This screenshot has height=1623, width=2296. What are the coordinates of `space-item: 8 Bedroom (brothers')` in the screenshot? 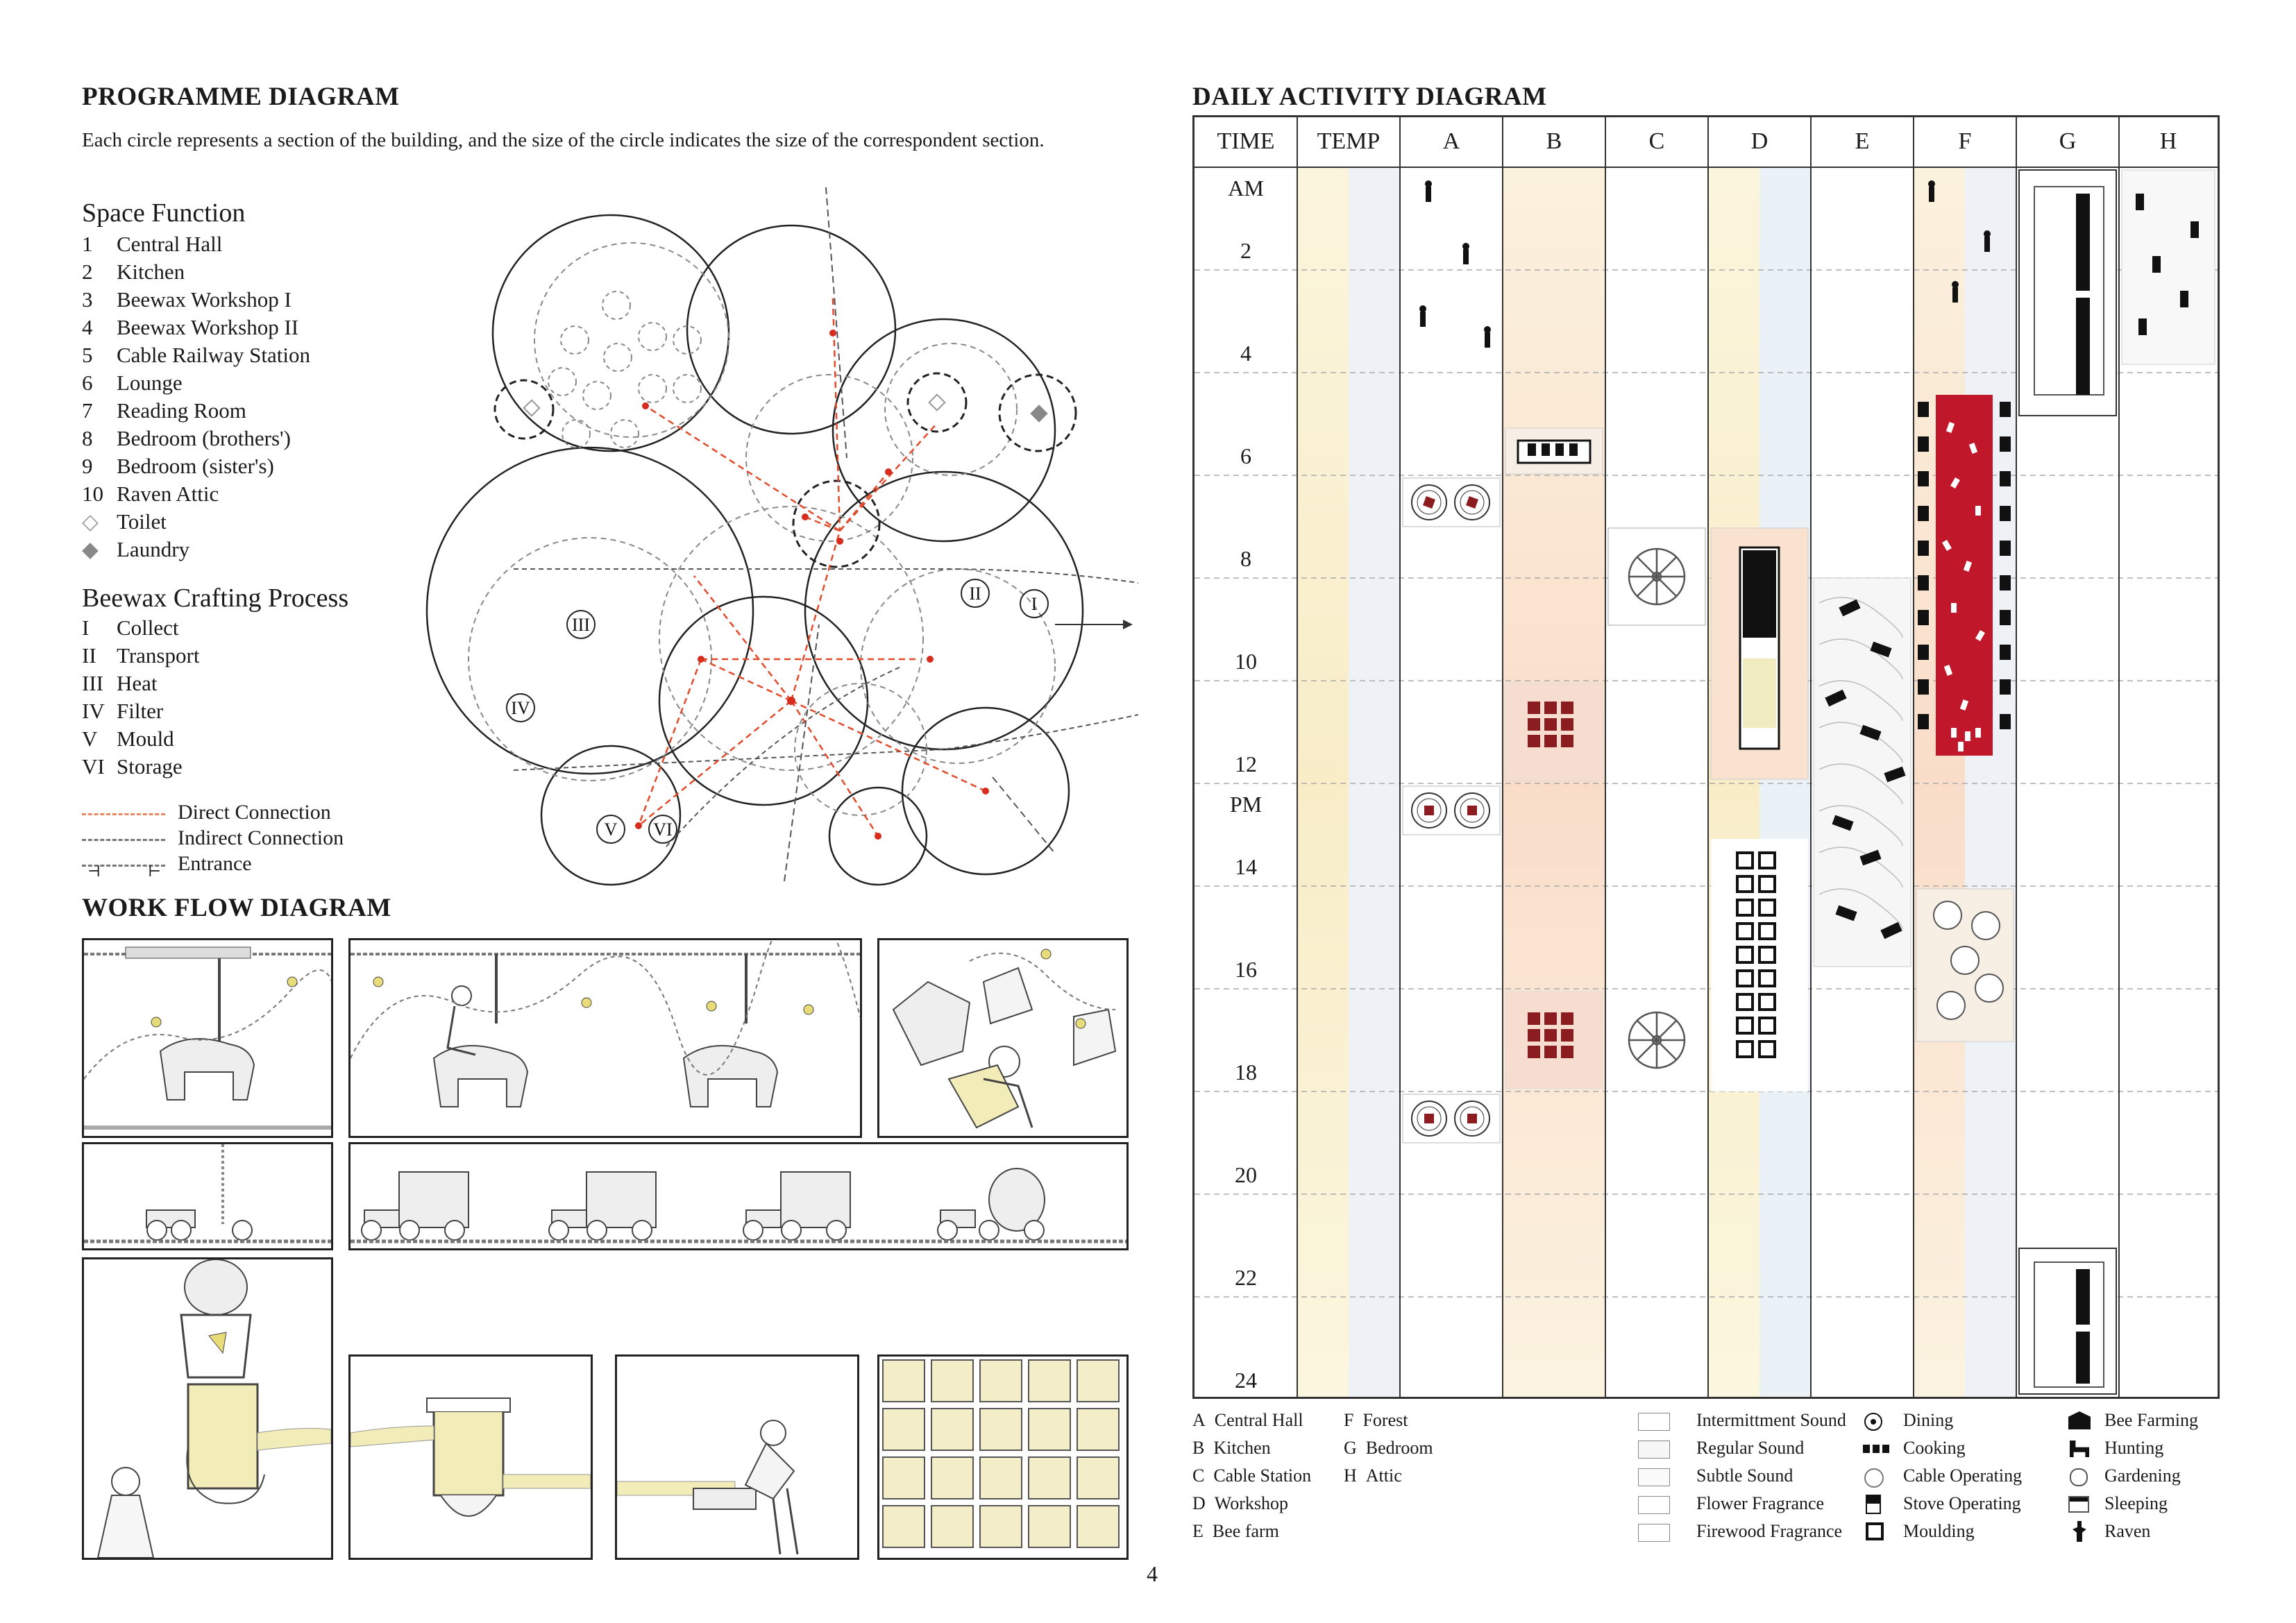 It's located at (186, 438).